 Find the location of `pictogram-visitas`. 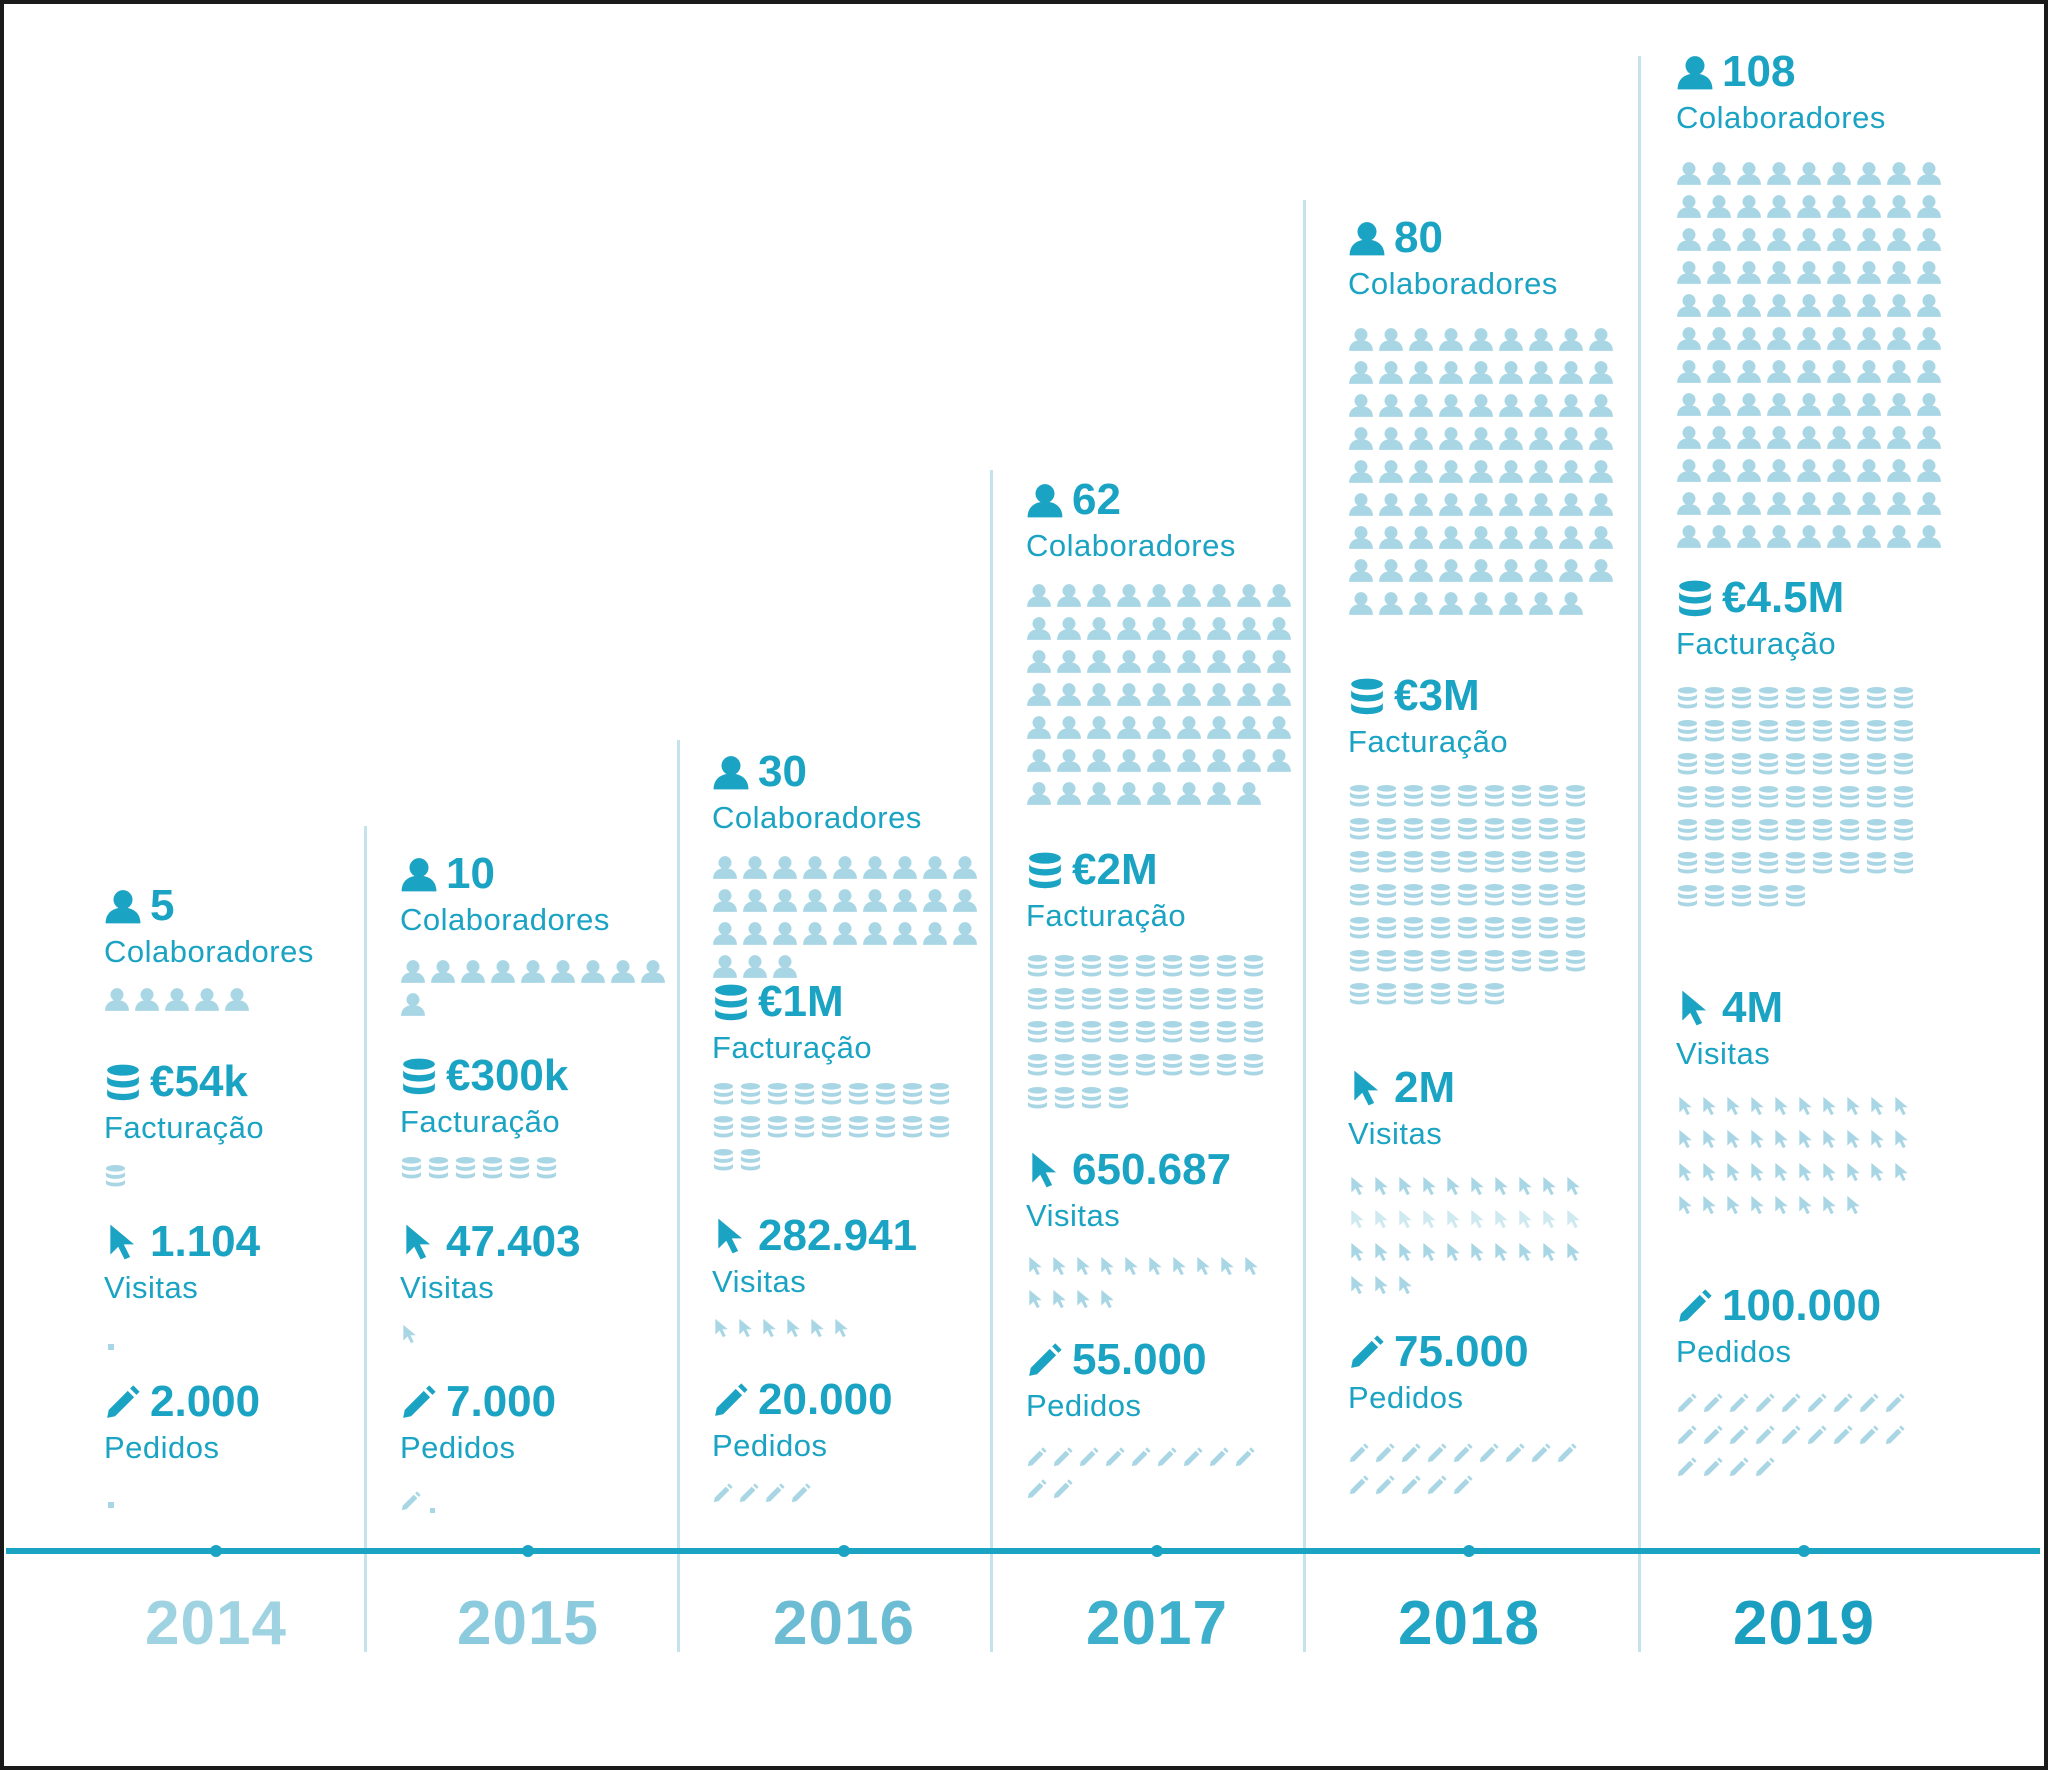

pictogram-visitas is located at coordinates (832, 1334).